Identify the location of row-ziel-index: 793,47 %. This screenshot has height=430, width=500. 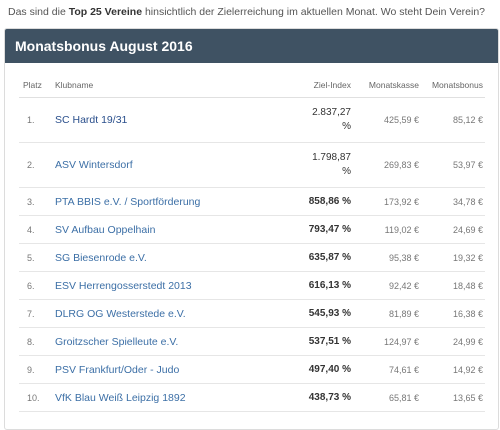
(318, 229).